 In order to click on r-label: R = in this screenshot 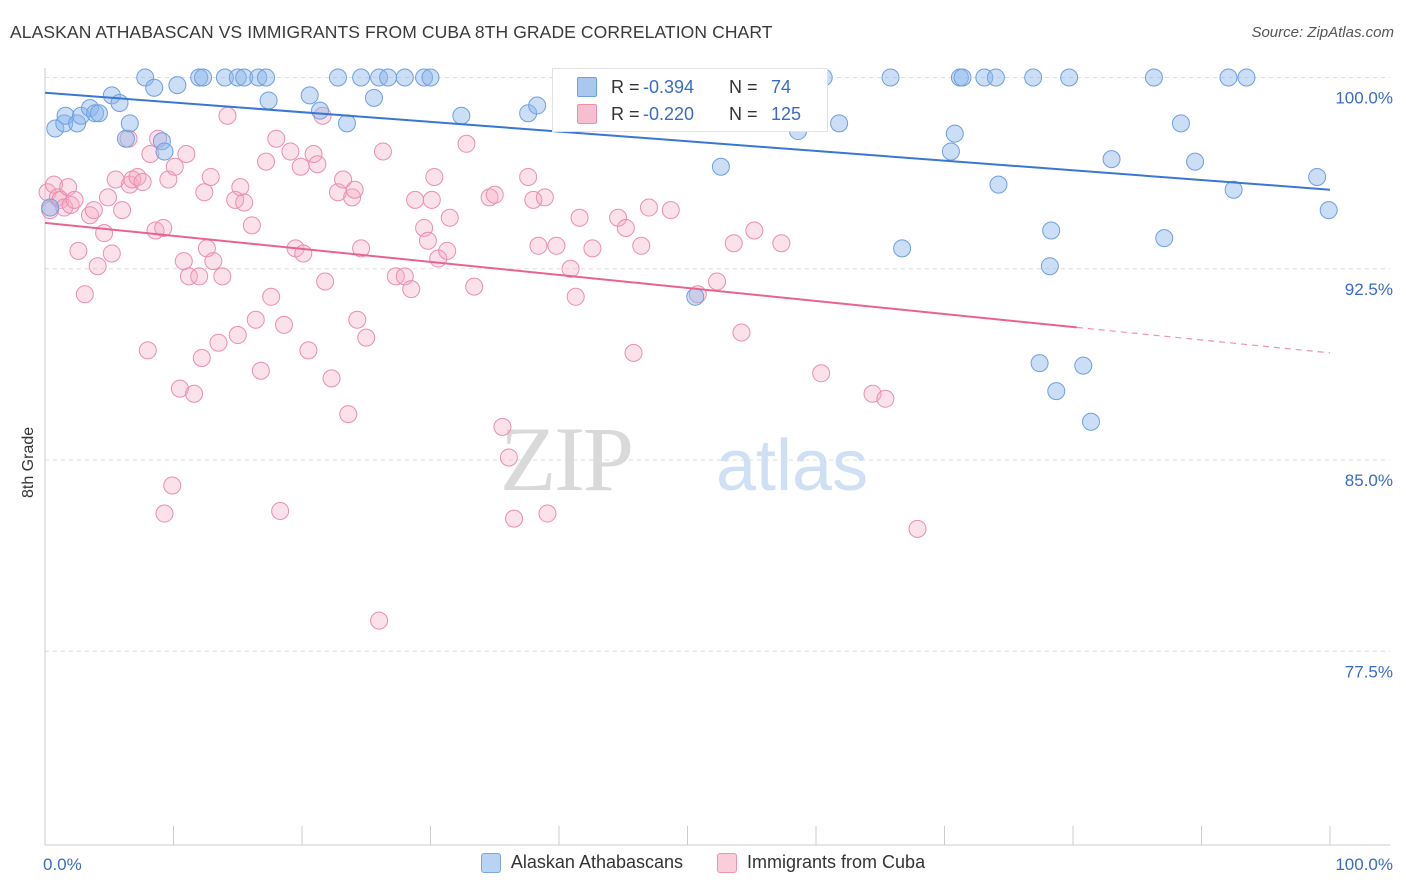, I will do `click(625, 86)`.